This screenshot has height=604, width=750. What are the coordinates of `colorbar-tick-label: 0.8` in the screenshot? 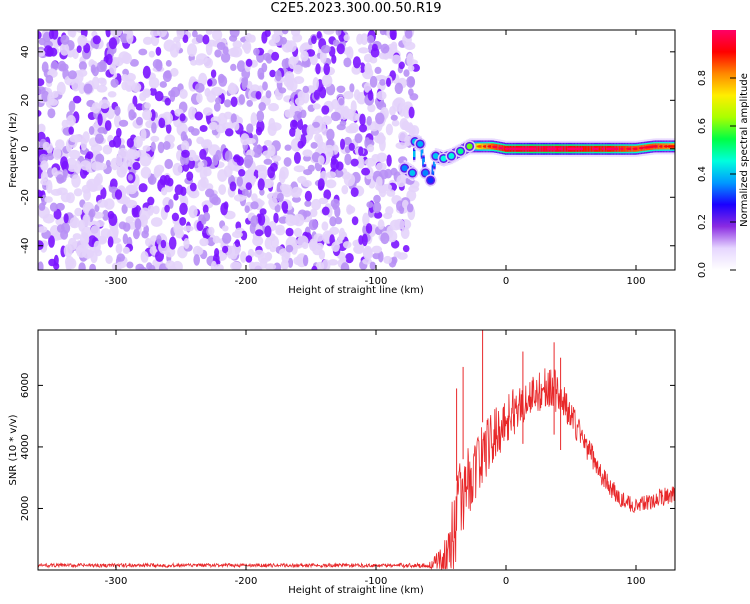 It's located at (702, 78).